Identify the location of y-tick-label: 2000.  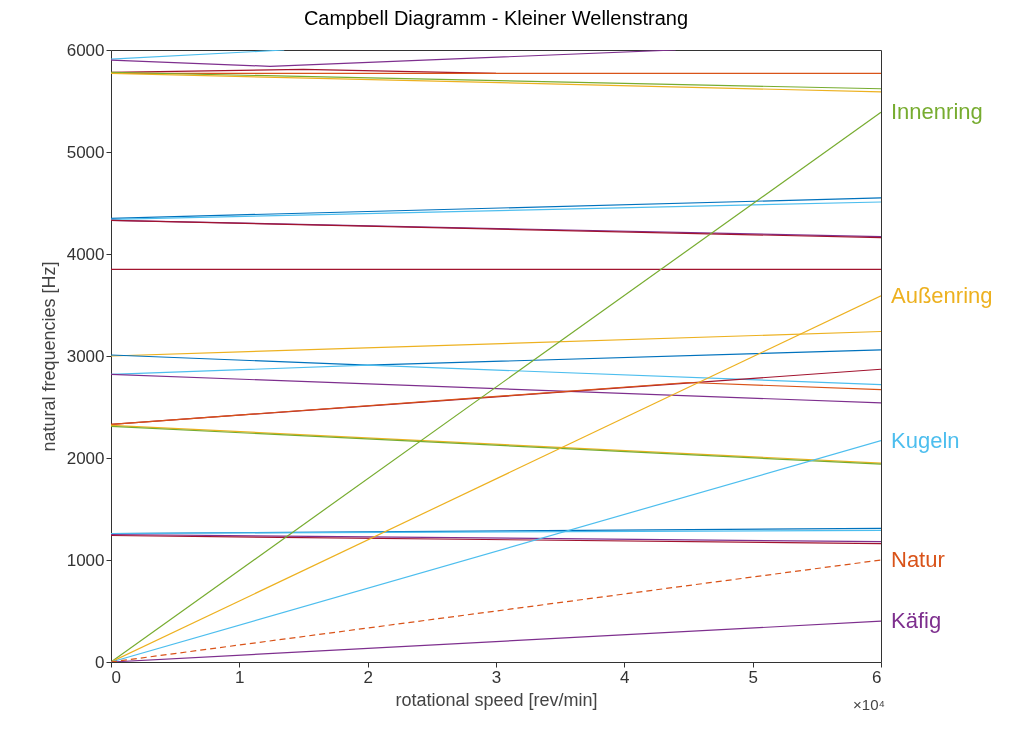
(85, 458).